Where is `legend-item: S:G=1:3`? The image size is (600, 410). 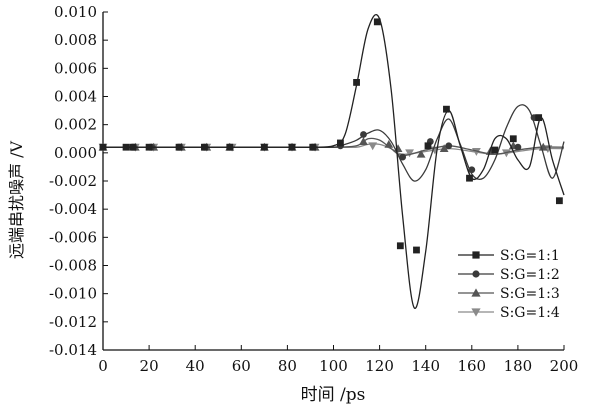 legend-item: S:G=1:3 is located at coordinates (509, 294).